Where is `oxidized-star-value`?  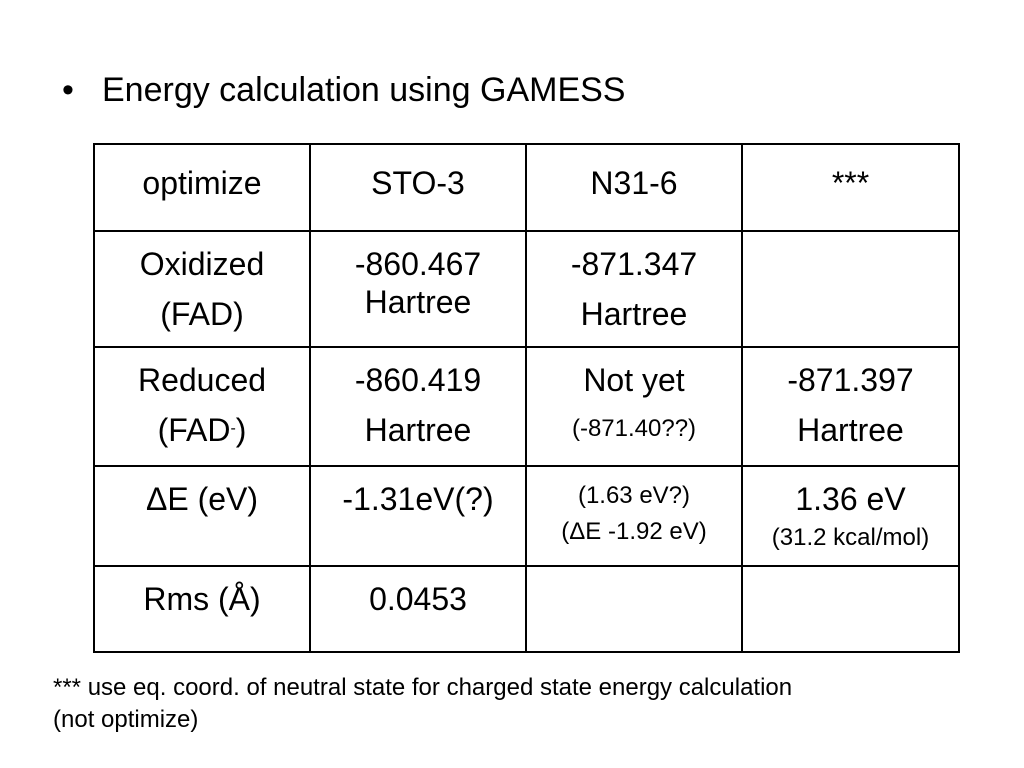
oxidized-star-value is located at coordinates (850, 289).